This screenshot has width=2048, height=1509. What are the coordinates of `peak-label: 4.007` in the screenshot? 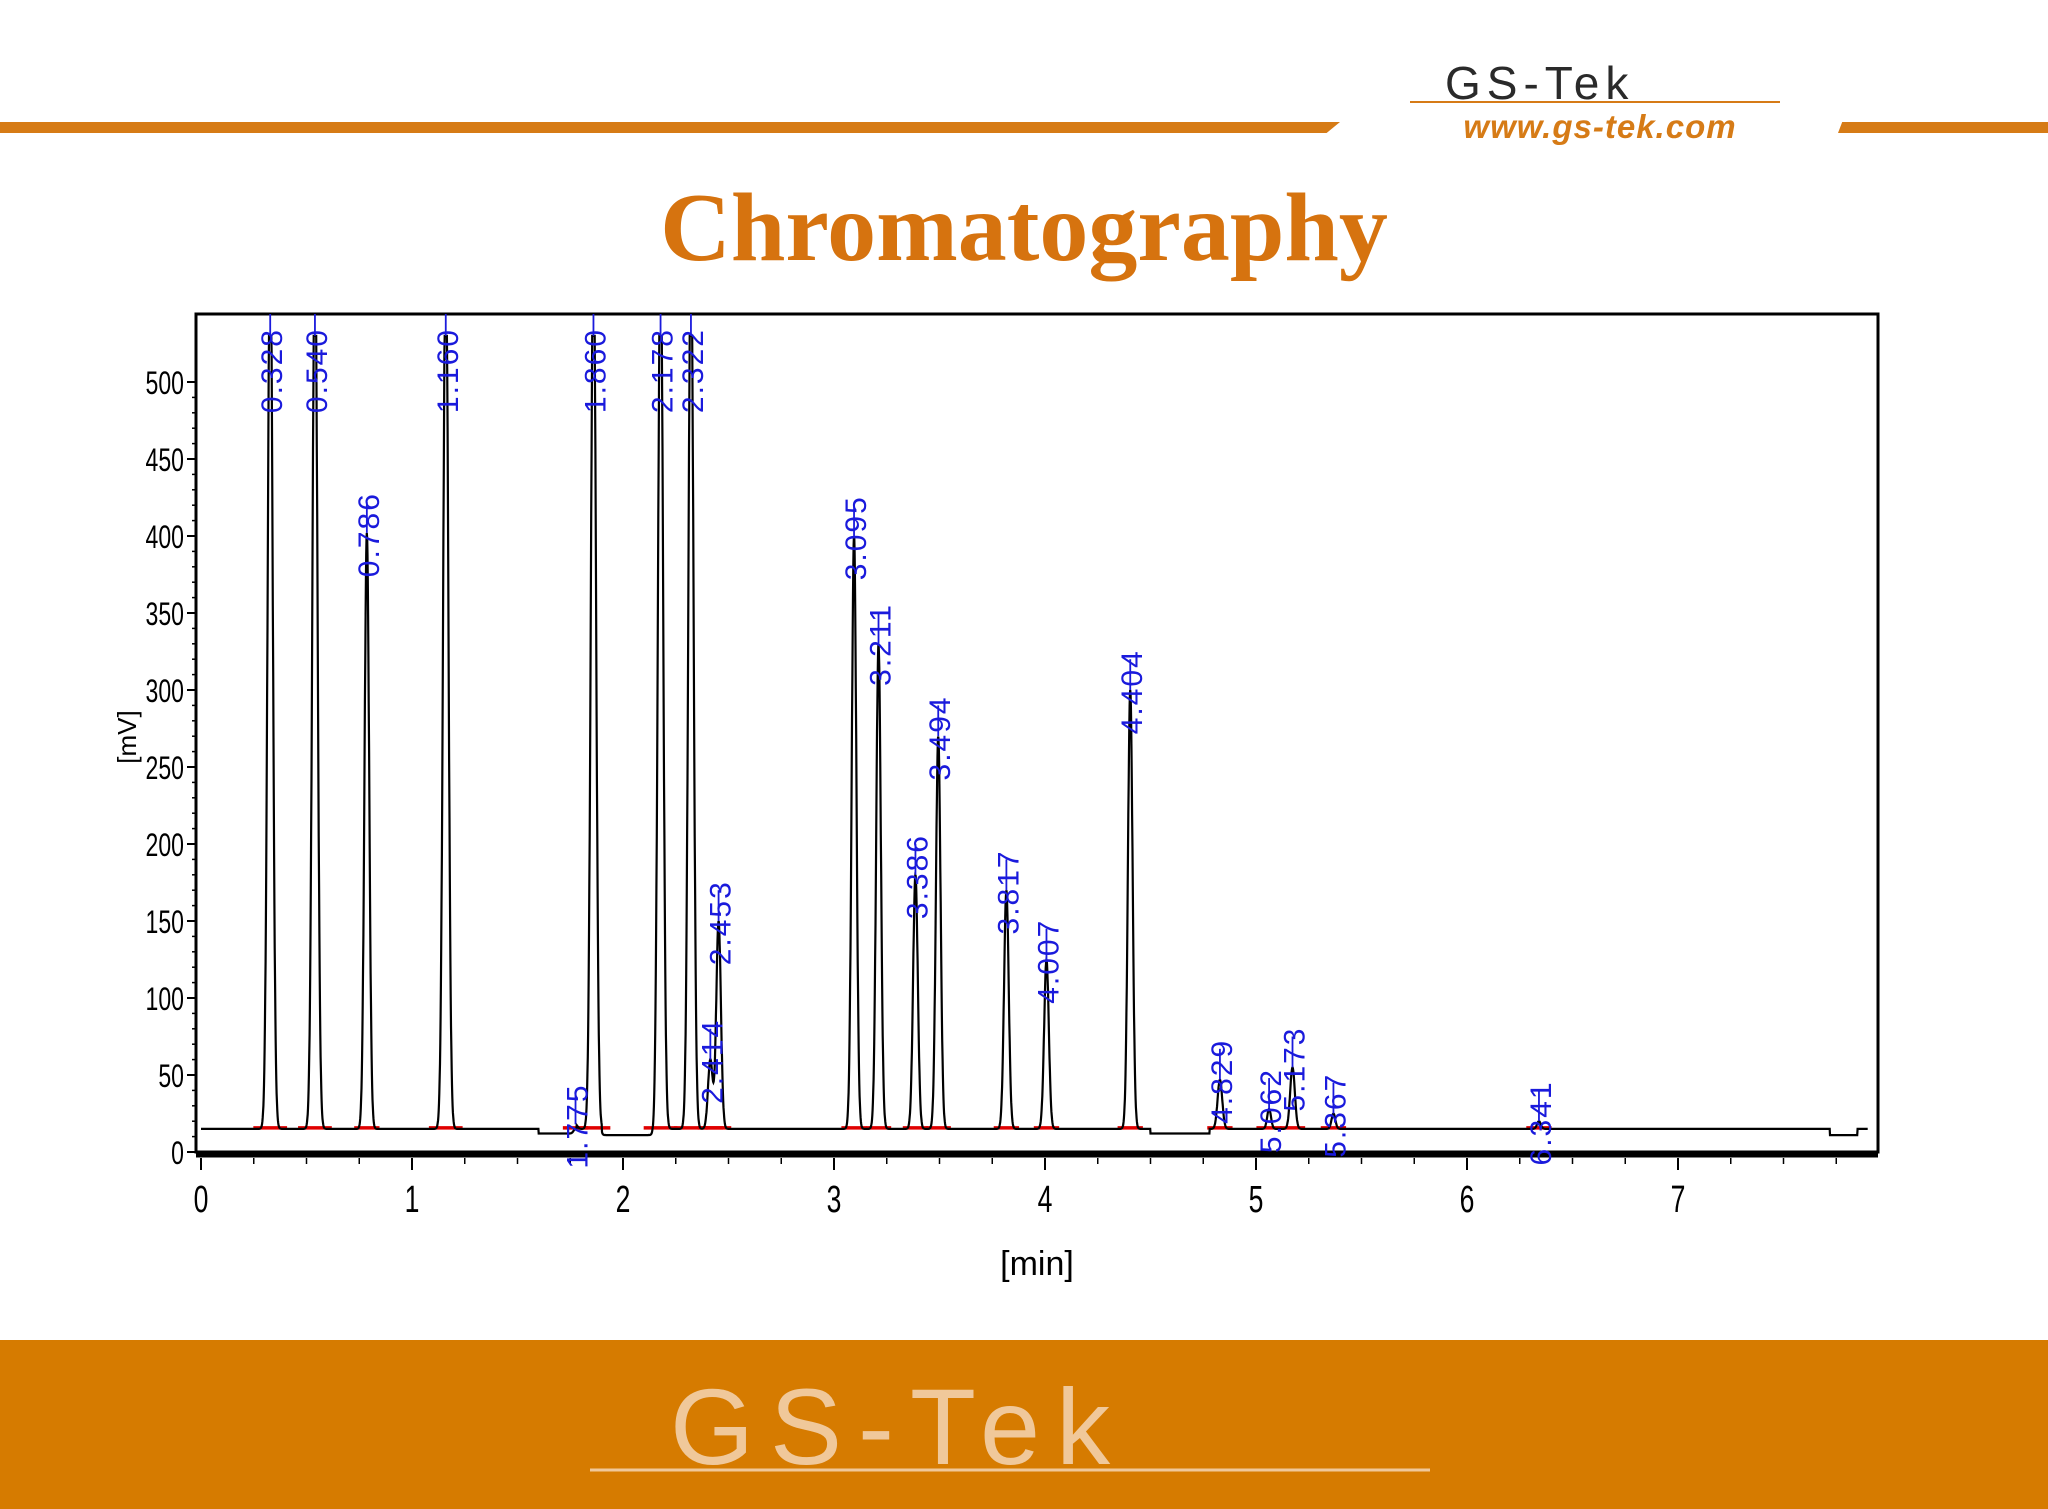 It's located at (1048, 961).